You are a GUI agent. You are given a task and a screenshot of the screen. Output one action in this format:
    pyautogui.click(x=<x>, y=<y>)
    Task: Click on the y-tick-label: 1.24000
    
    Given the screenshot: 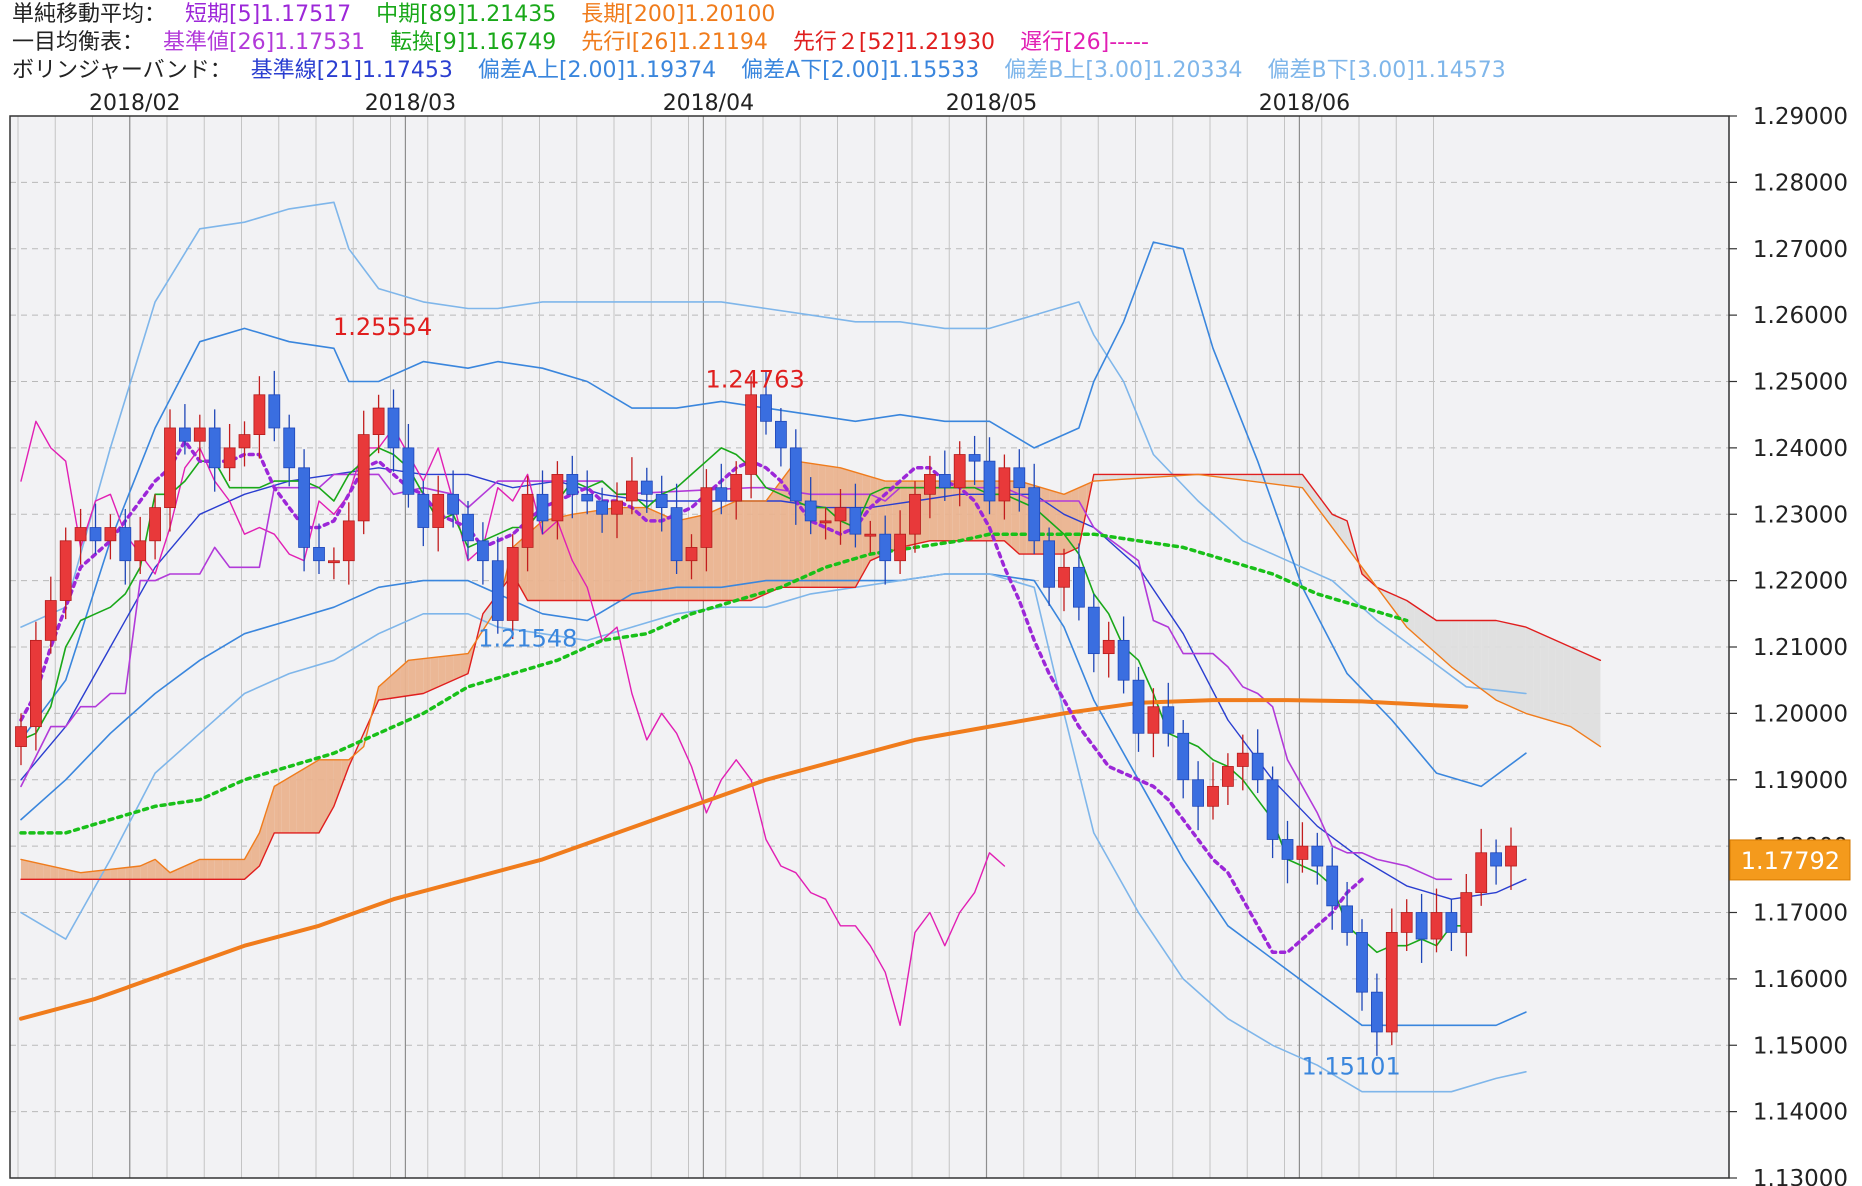 What is the action you would take?
    pyautogui.click(x=1800, y=449)
    